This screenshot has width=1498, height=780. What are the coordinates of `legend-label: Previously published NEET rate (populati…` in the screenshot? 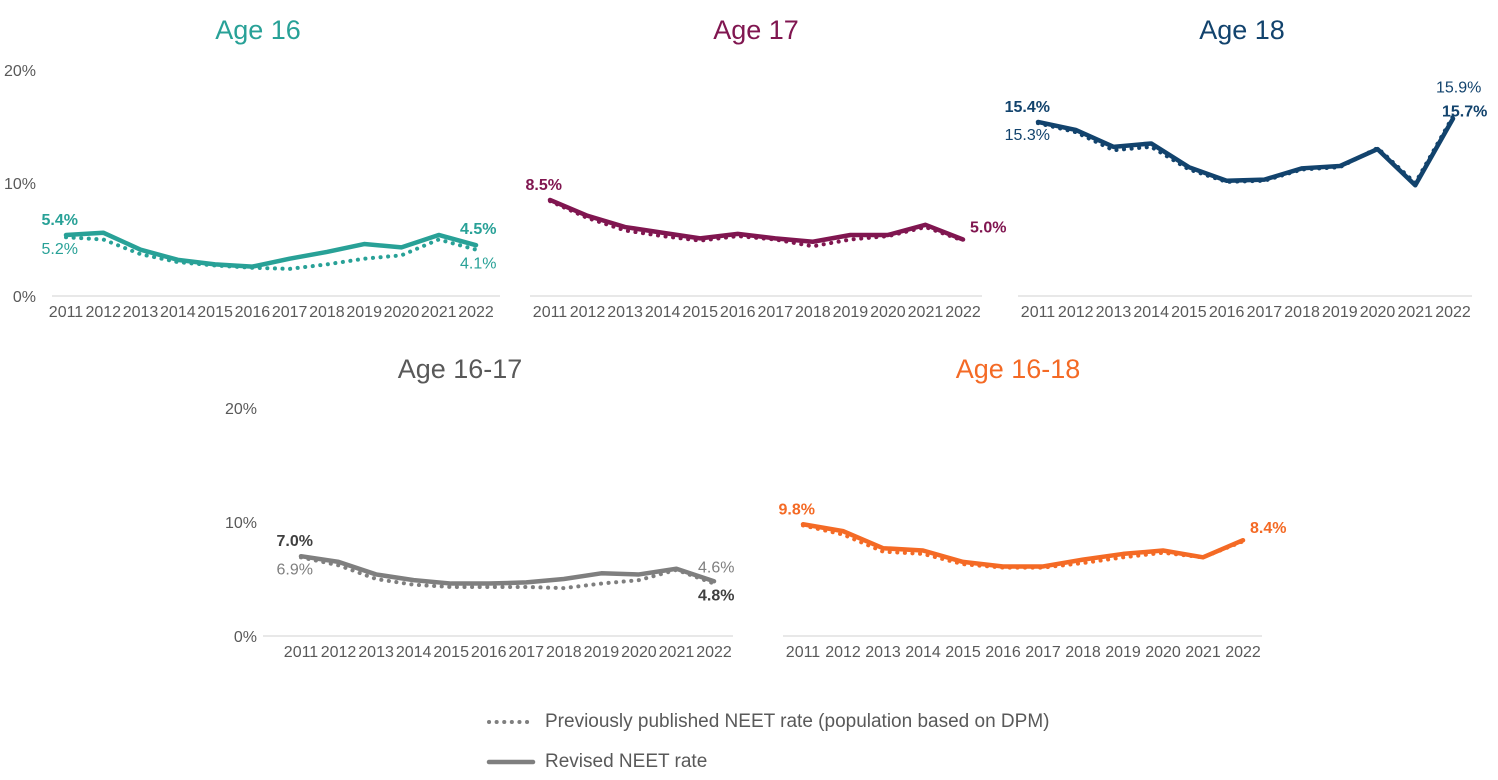 It's located at (797, 721).